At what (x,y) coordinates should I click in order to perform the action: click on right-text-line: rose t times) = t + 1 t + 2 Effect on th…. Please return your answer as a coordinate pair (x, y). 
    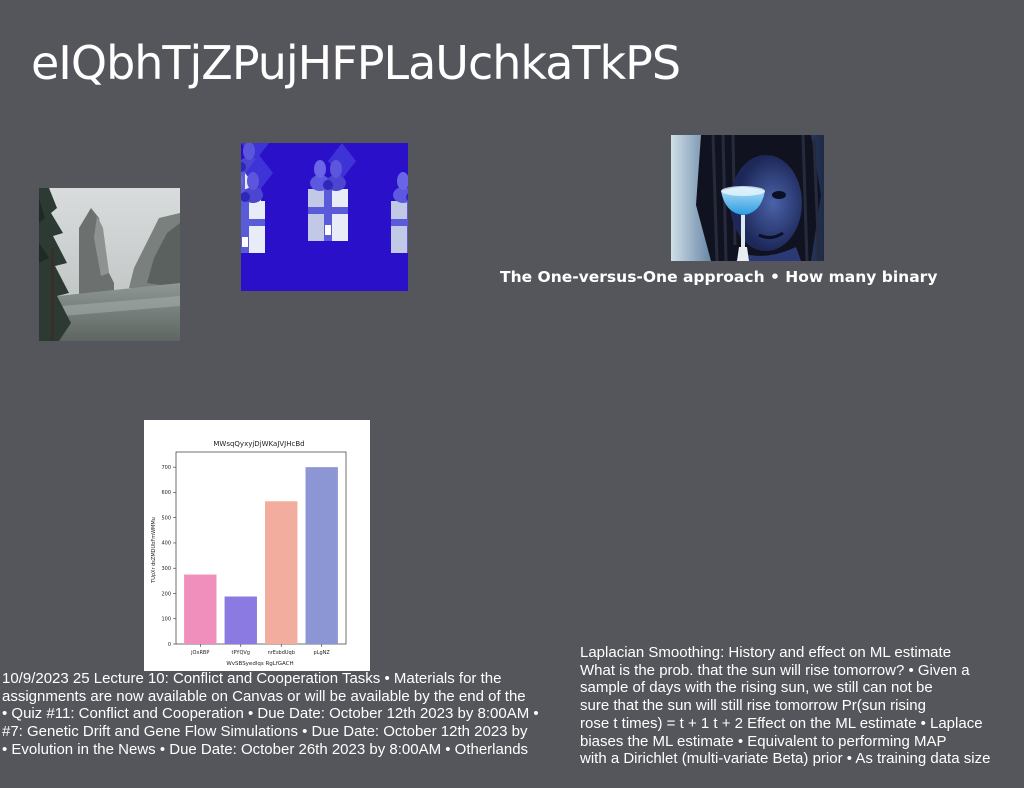
    Looking at the image, I should click on (781, 723).